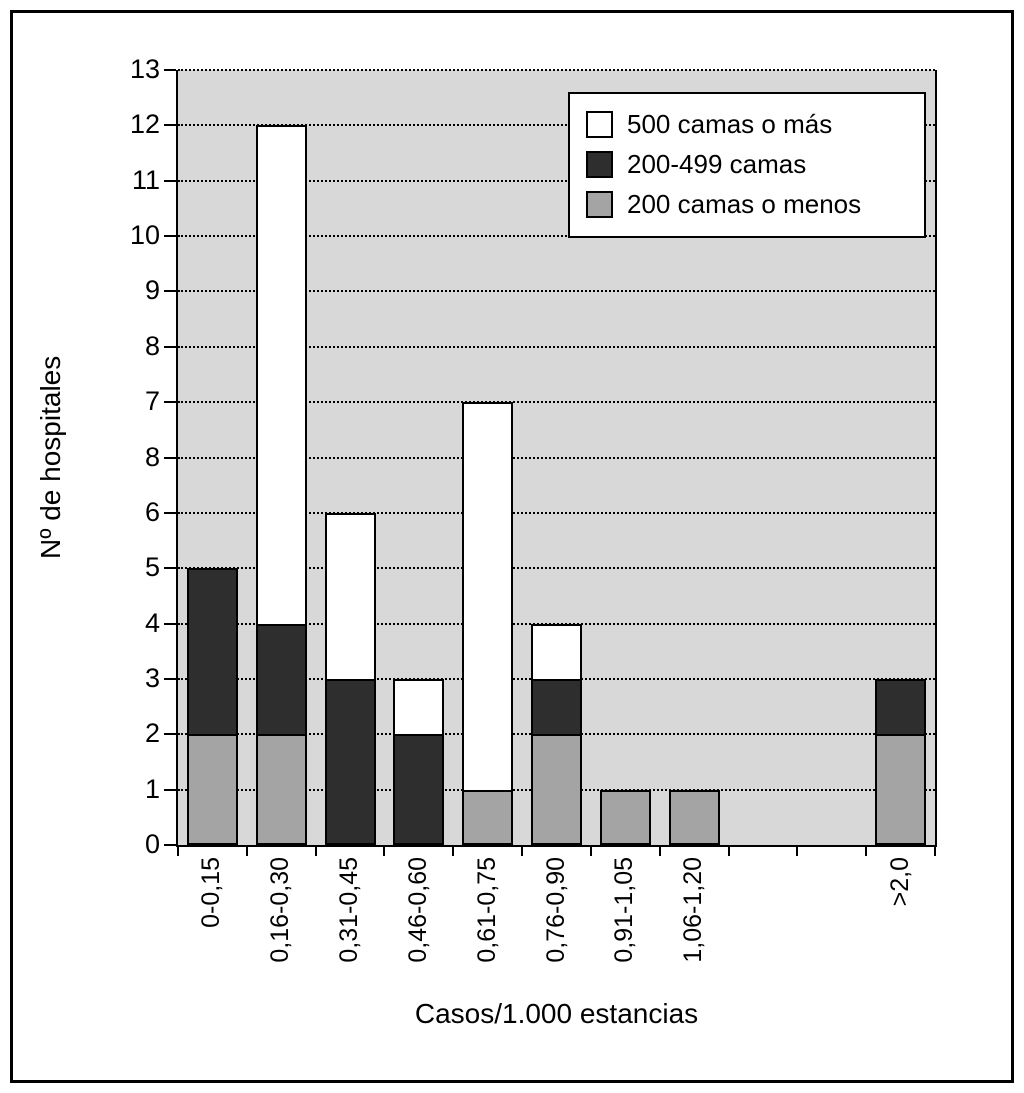 This screenshot has width=1024, height=1093. What do you see at coordinates (144, 235) in the screenshot?
I see `y-tick-label: 10` at bounding box center [144, 235].